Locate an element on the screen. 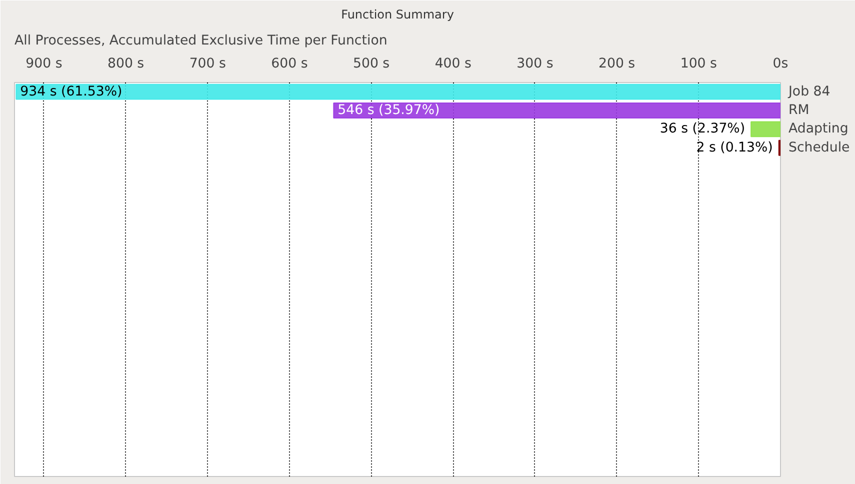 This screenshot has width=855, height=484. x-tick-label: 200 s is located at coordinates (617, 64).